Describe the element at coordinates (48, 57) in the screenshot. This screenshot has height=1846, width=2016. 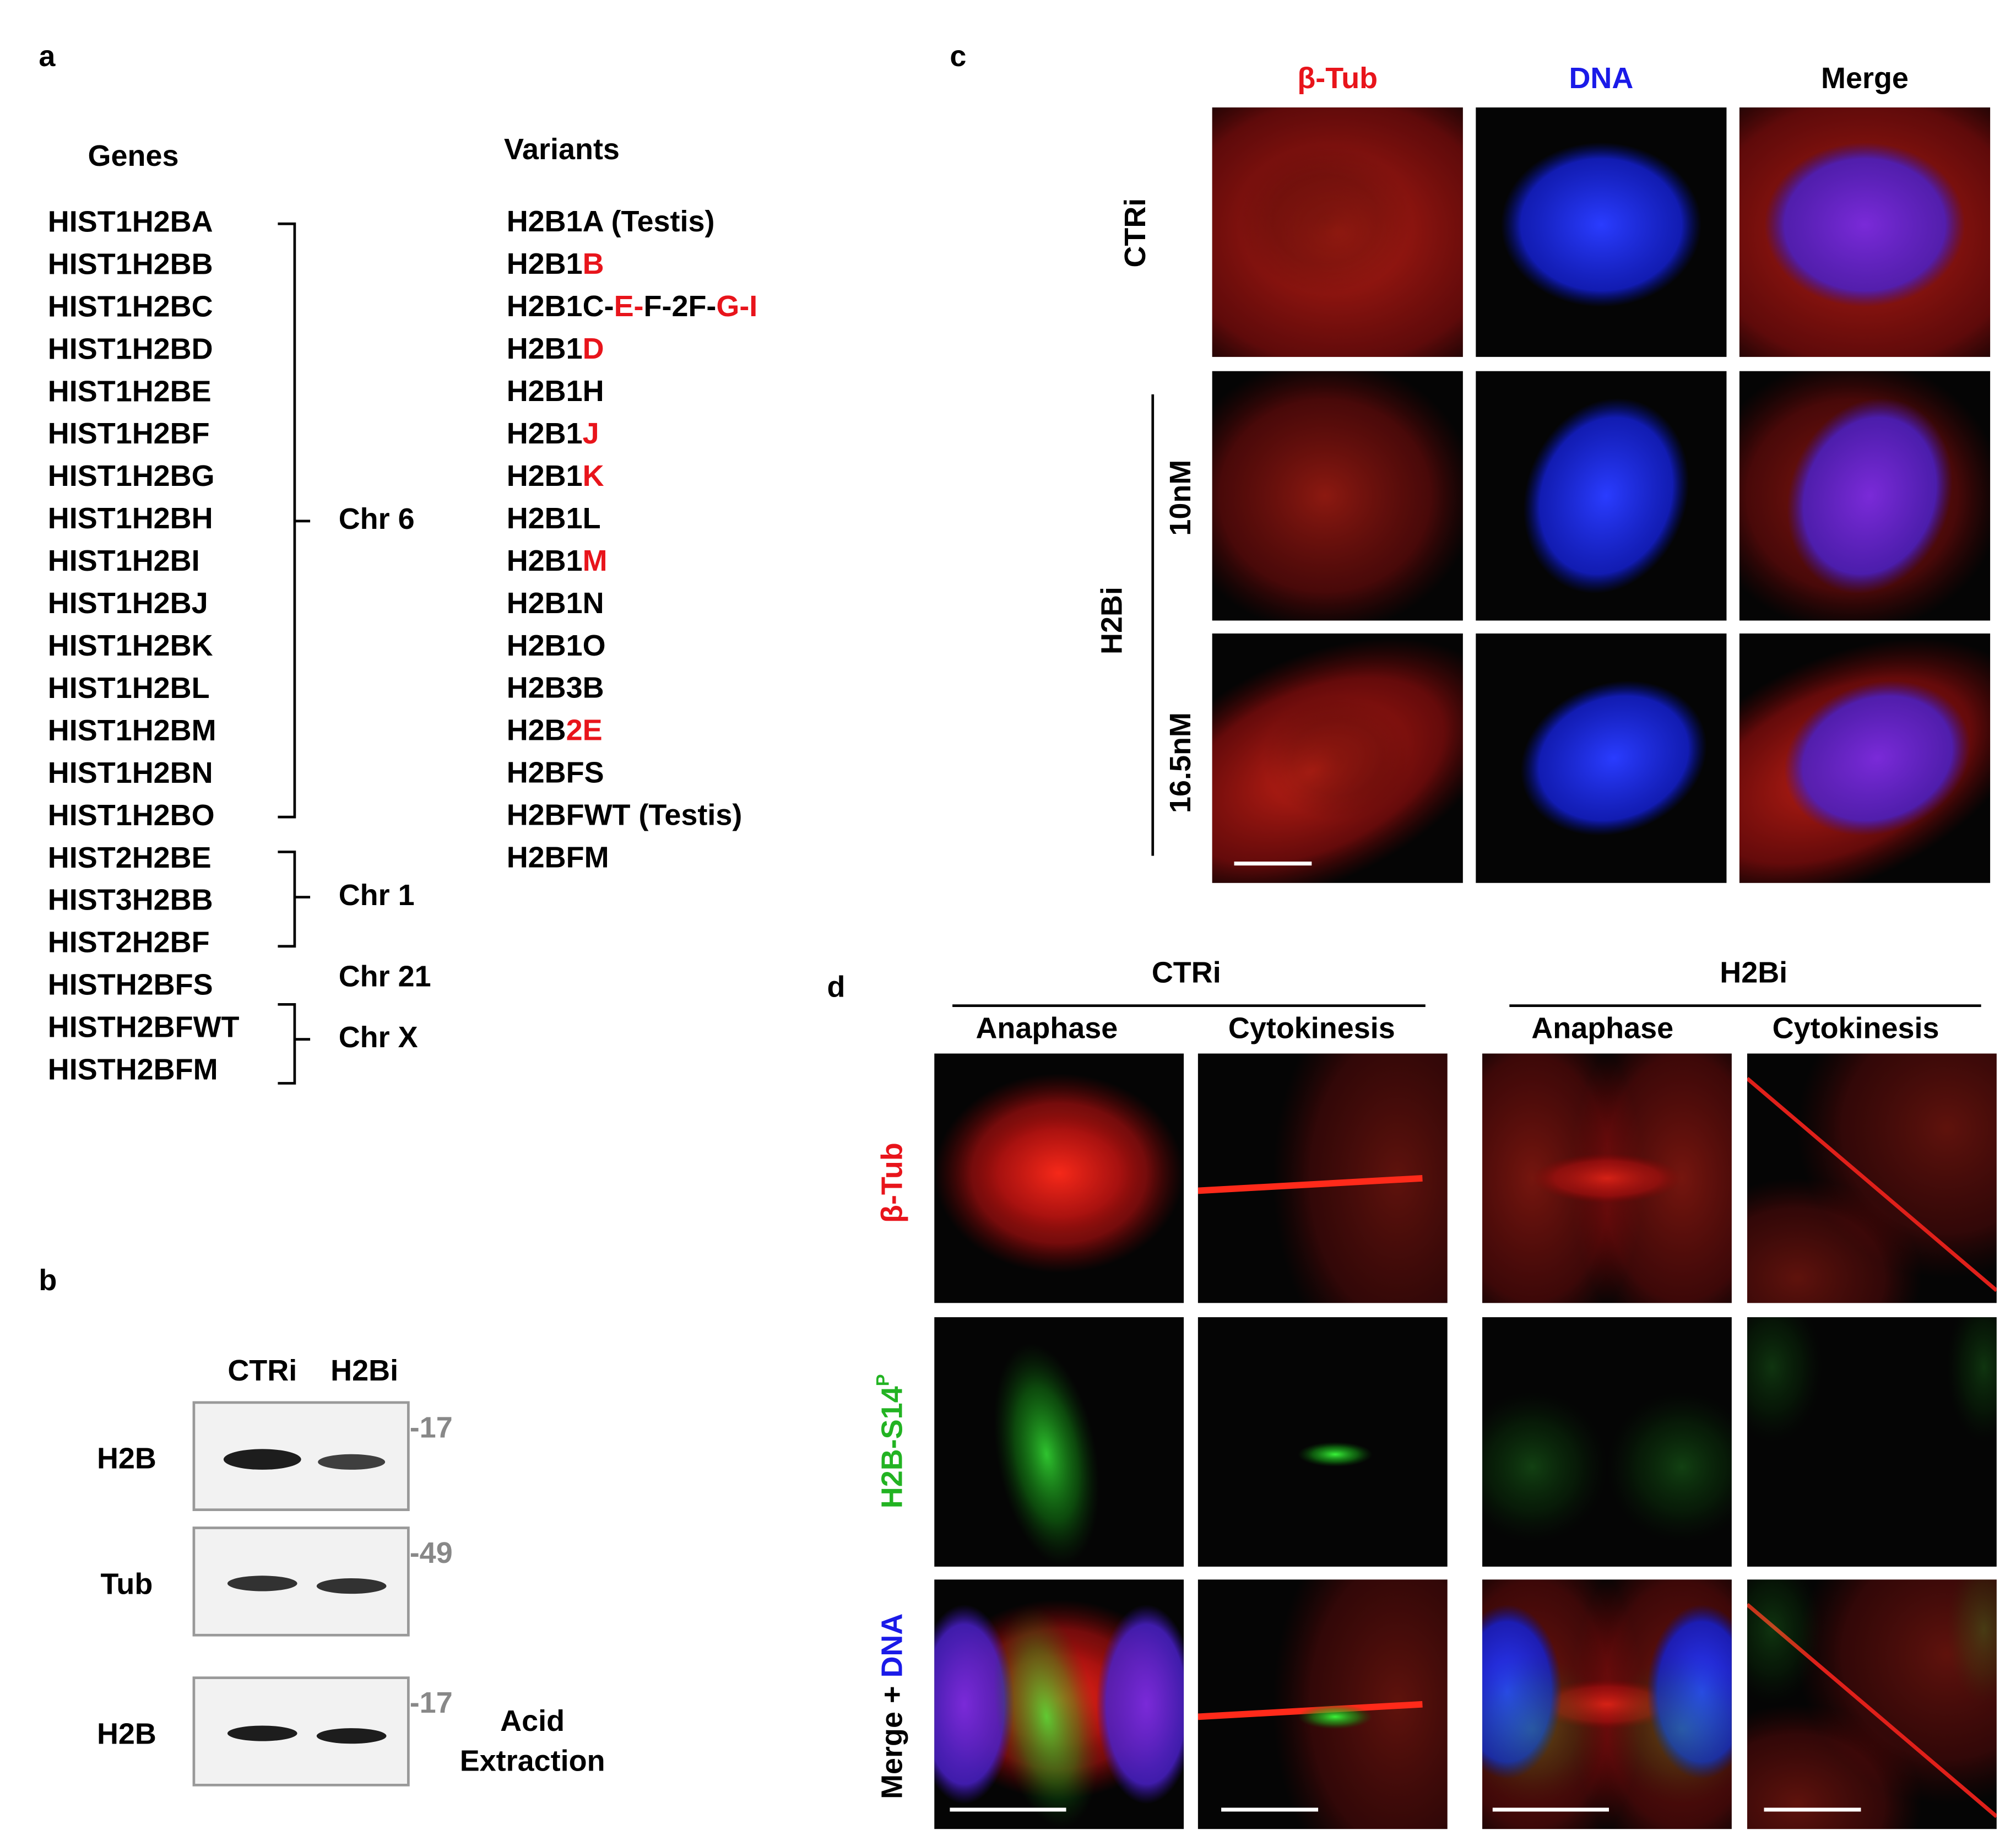
I see `panel-label: a` at that location.